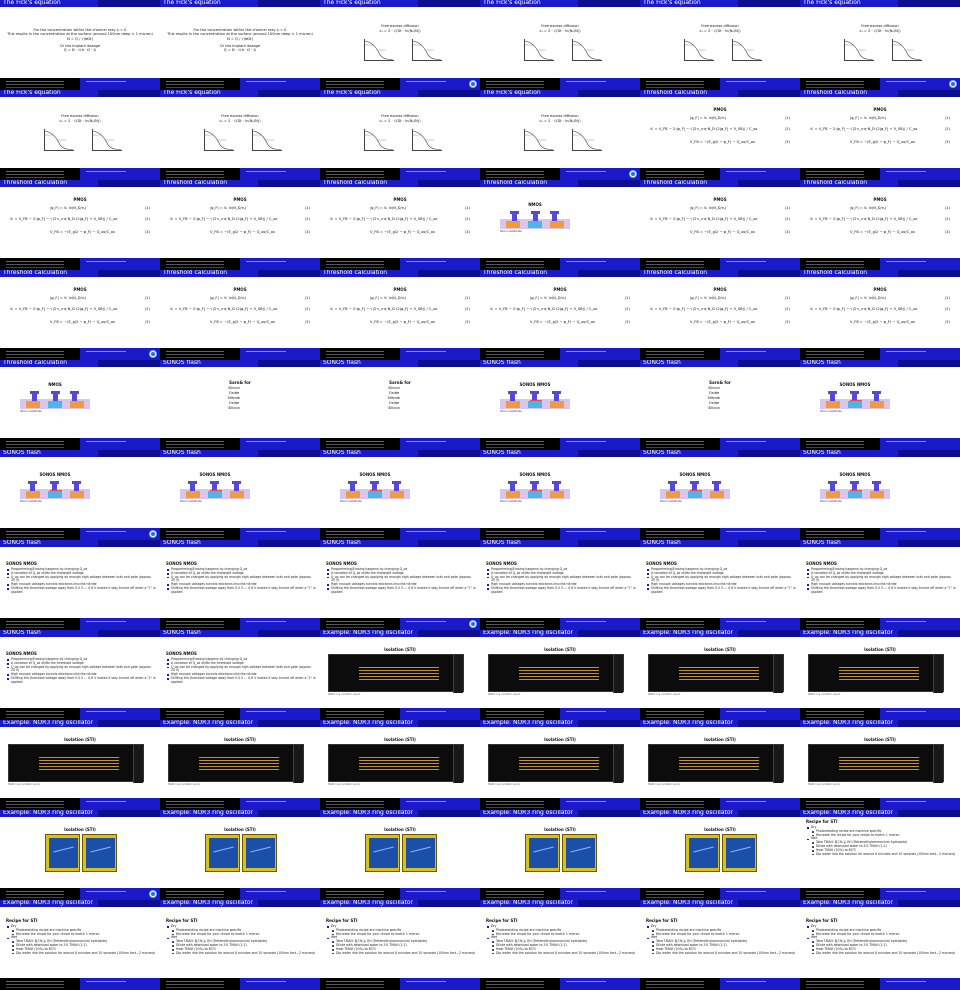 The height and width of the screenshot is (990, 960). I want to click on layout-caption: NOR3 ring oscillator layout, so click(824, 694).